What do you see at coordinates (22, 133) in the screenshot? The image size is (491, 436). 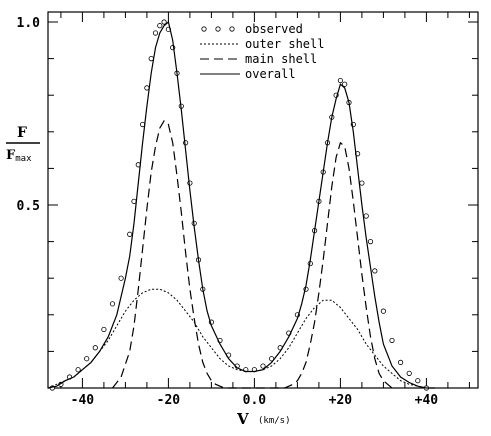 I see `y-axis-title-numerator: F` at bounding box center [22, 133].